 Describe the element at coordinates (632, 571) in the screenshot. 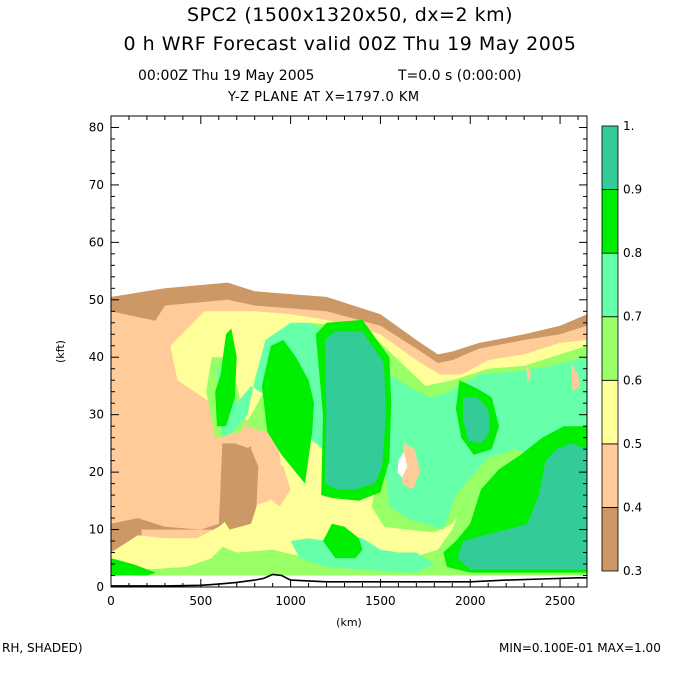

I see `colorbar-label: 0.3` at that location.